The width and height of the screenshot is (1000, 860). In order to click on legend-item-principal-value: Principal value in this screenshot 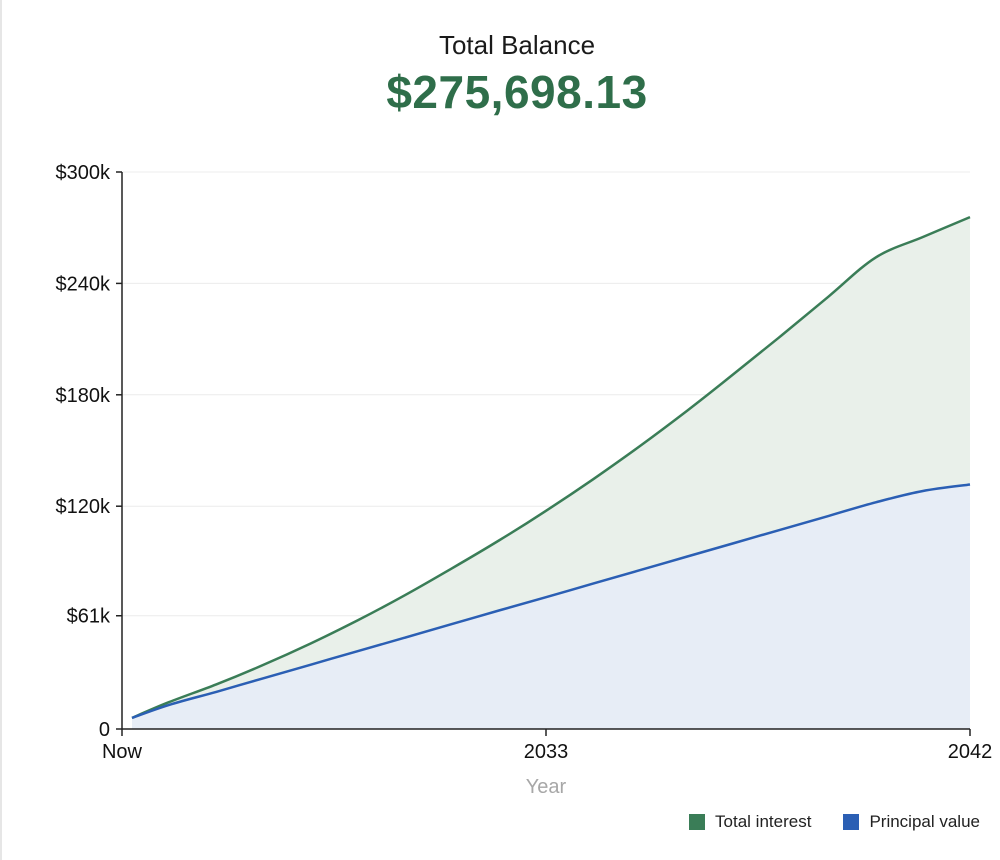, I will do `click(911, 822)`.